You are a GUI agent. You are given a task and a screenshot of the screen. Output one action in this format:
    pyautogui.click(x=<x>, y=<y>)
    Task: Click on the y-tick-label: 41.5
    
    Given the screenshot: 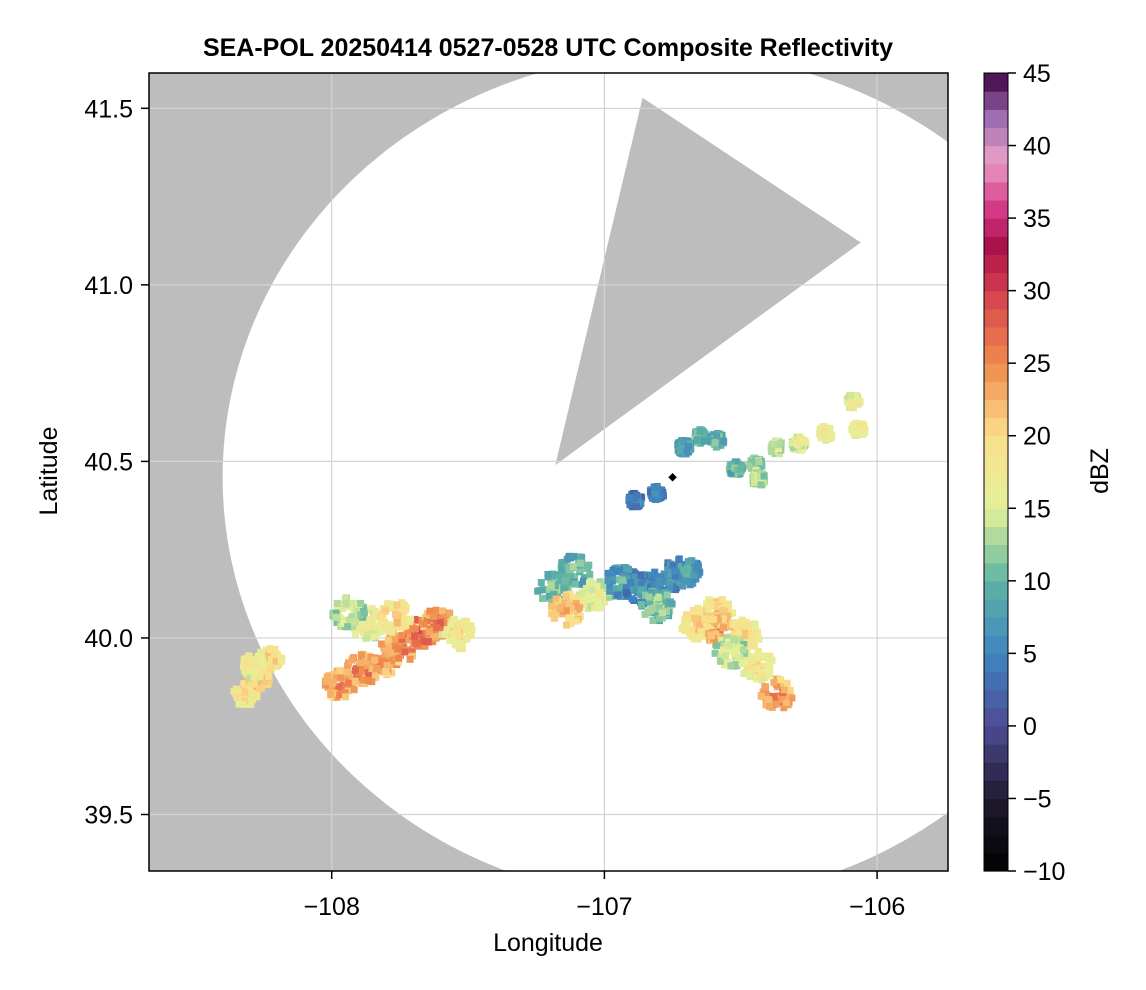 What is the action you would take?
    pyautogui.click(x=108, y=109)
    